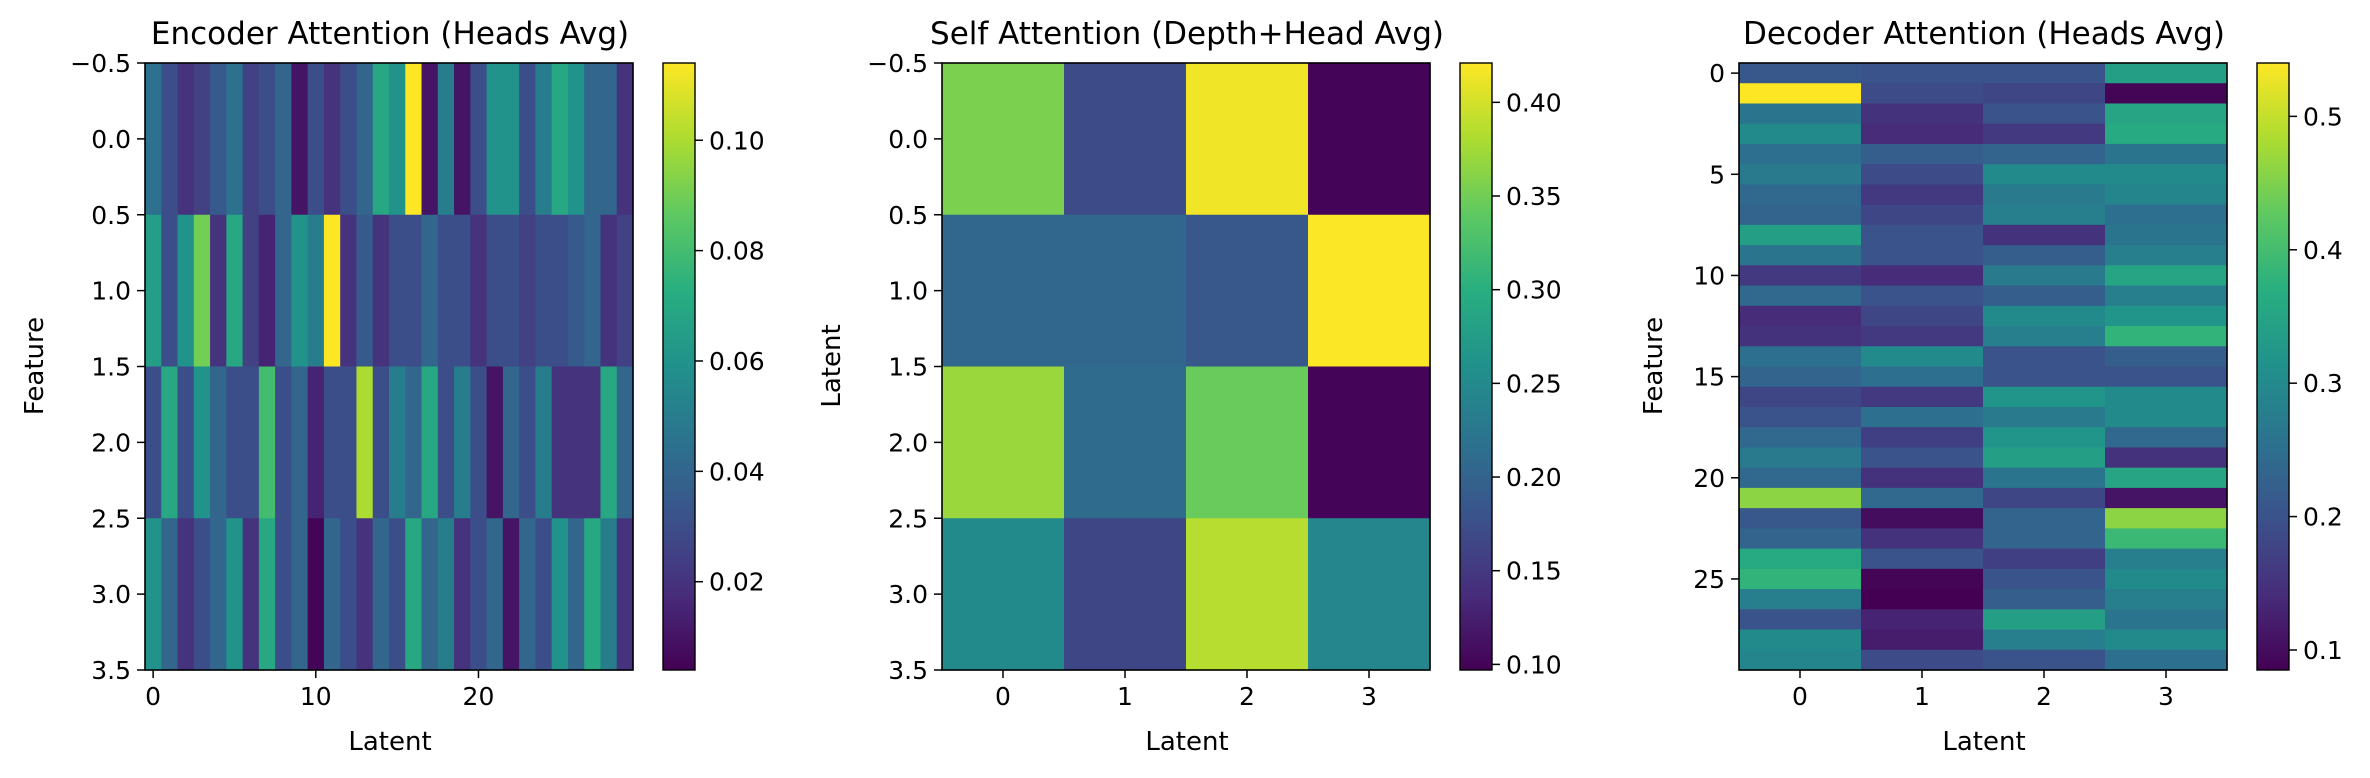 The height and width of the screenshot is (778, 2370). Describe the element at coordinates (1717, 174) in the screenshot. I see `y-tick-label: 5` at that location.